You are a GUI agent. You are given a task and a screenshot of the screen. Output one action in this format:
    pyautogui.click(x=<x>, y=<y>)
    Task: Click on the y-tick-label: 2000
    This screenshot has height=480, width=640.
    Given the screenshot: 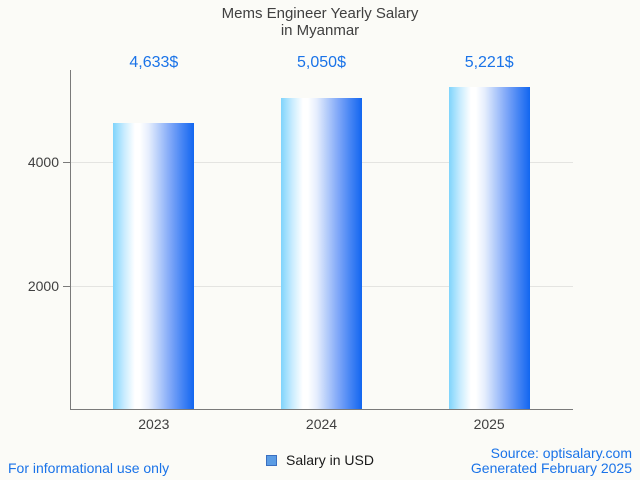 What is the action you would take?
    pyautogui.click(x=43, y=285)
    